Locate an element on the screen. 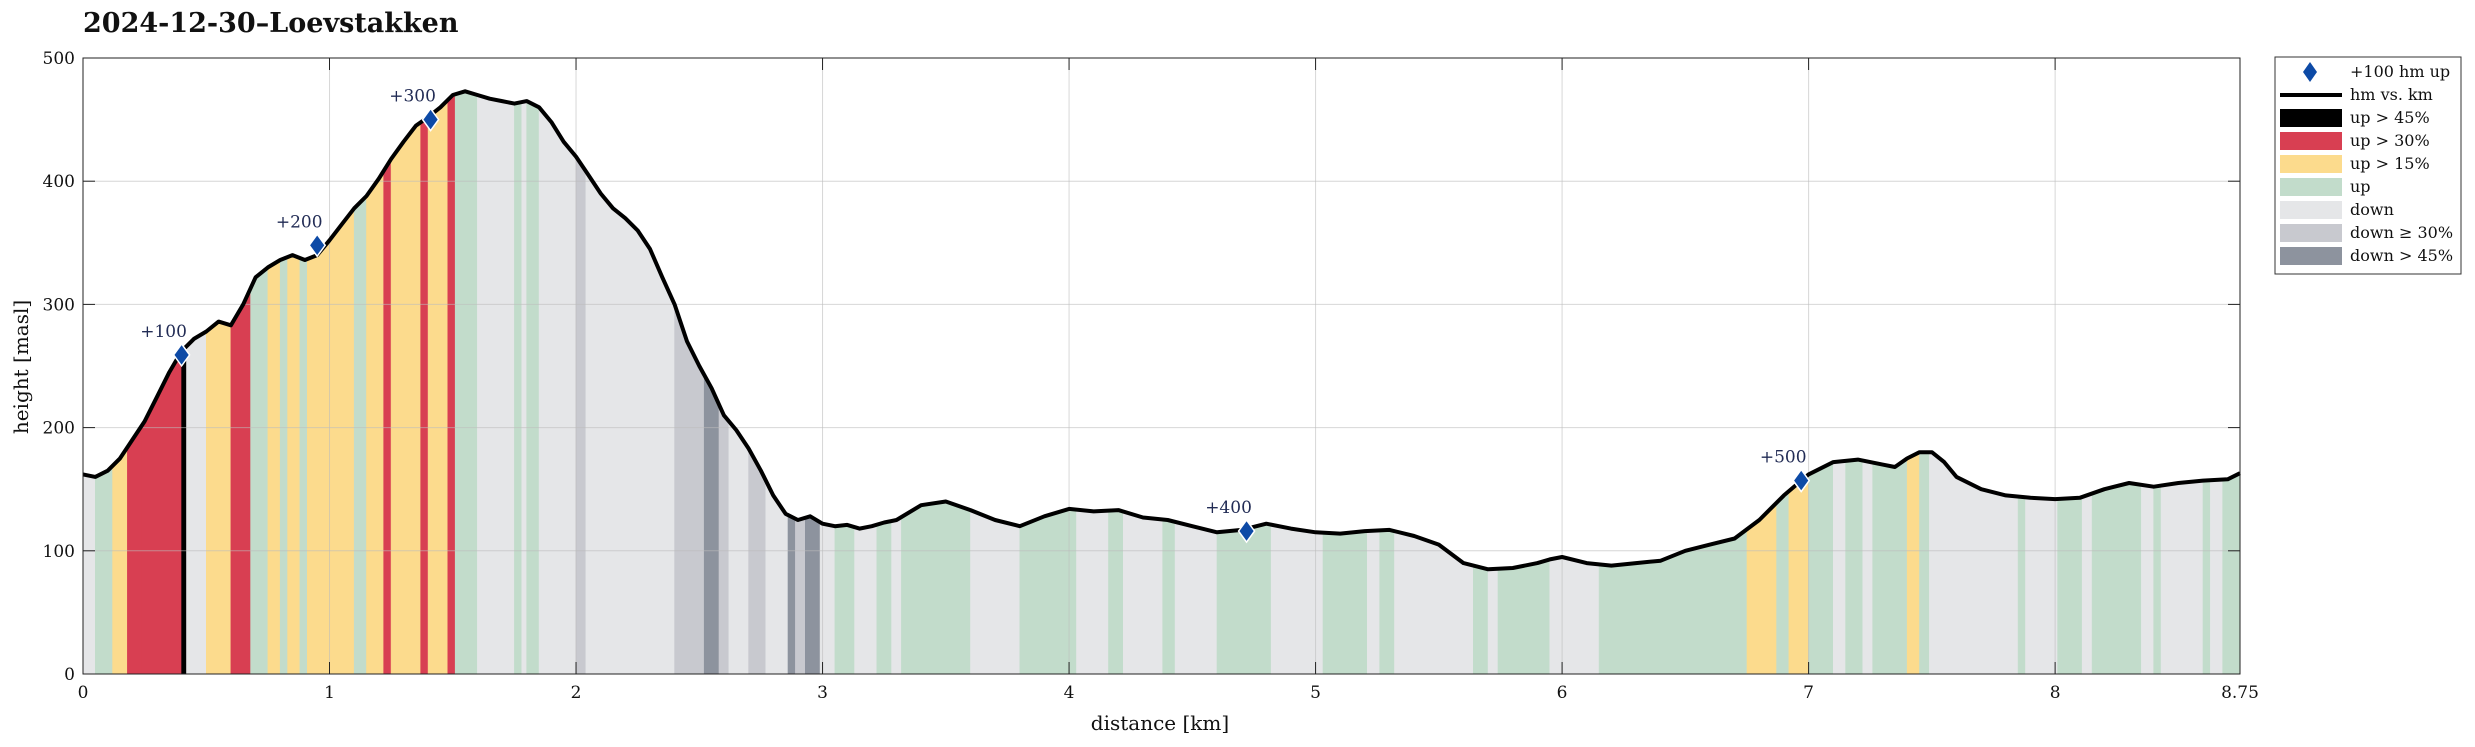 This screenshot has height=747, width=2475. legend-label-4: up > 15% is located at coordinates (2390, 163).